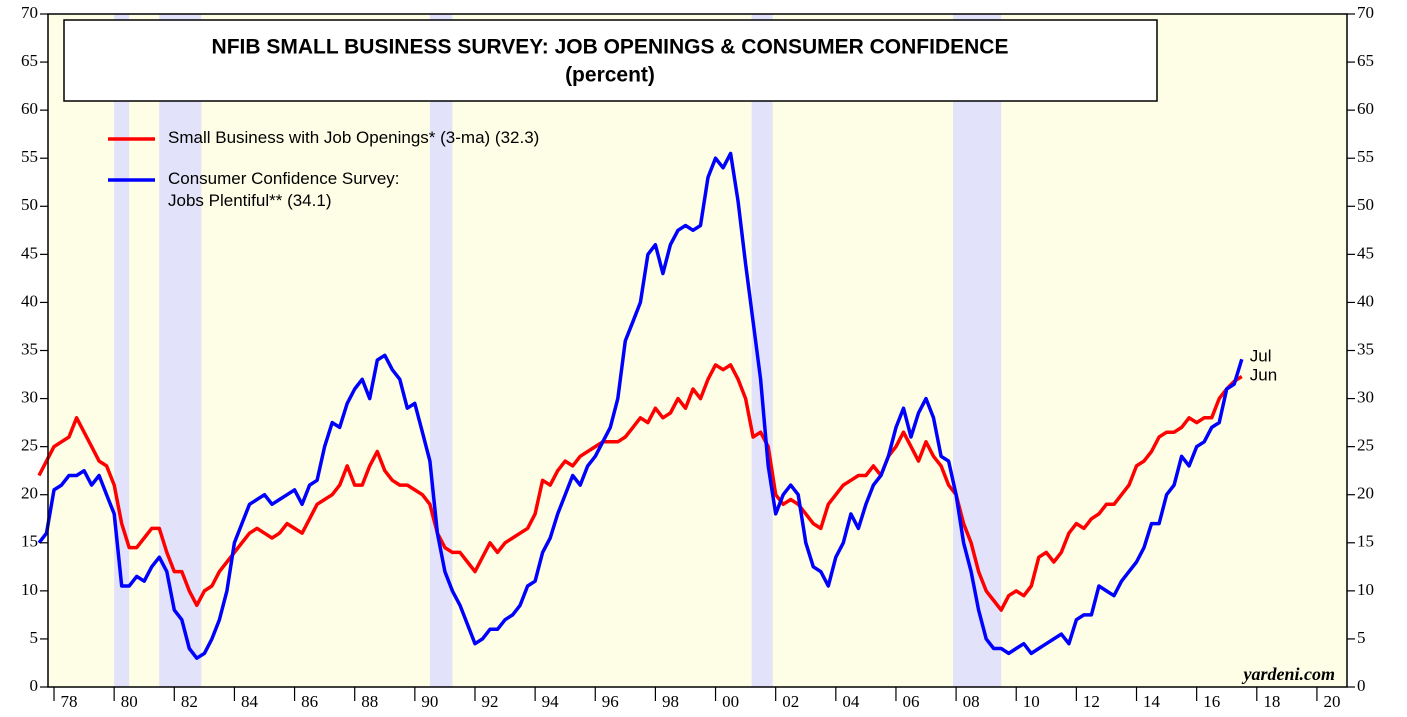  I want to click on annotation: Jun, so click(1263, 375).